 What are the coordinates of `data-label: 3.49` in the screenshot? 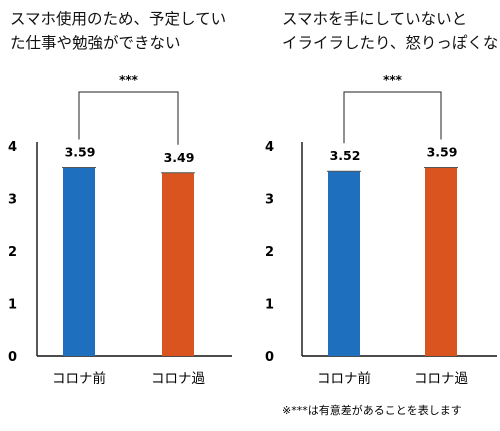 It's located at (179, 157).